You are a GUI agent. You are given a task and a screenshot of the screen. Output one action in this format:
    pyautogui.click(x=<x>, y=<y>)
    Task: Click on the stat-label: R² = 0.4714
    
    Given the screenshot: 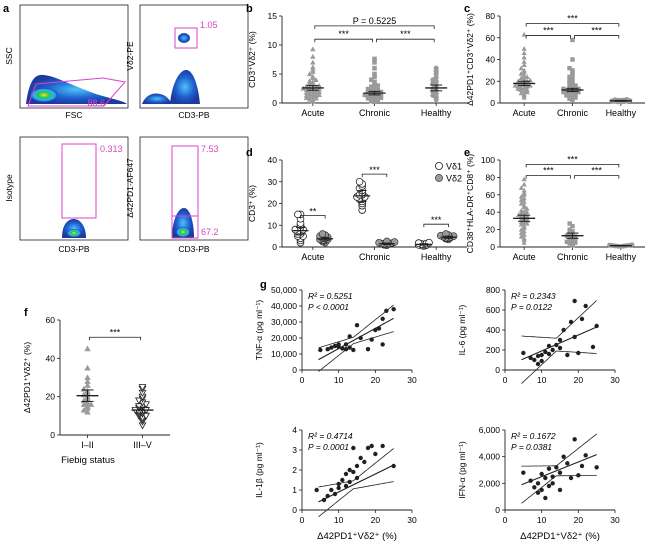 What is the action you would take?
    pyautogui.click(x=330, y=436)
    